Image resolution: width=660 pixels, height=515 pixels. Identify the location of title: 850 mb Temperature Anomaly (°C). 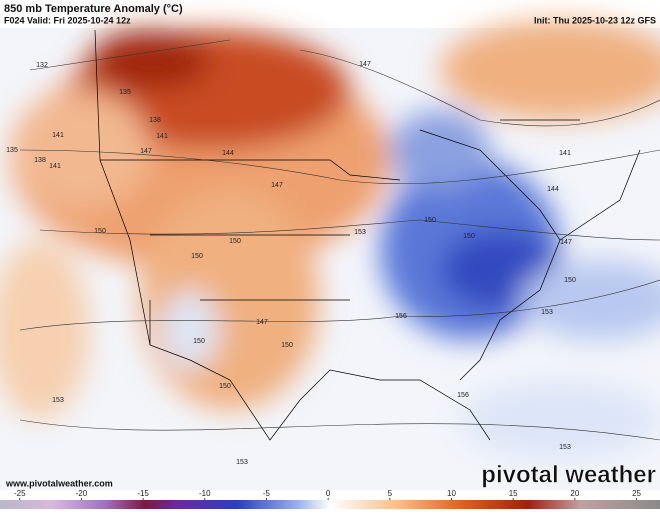
(93, 9).